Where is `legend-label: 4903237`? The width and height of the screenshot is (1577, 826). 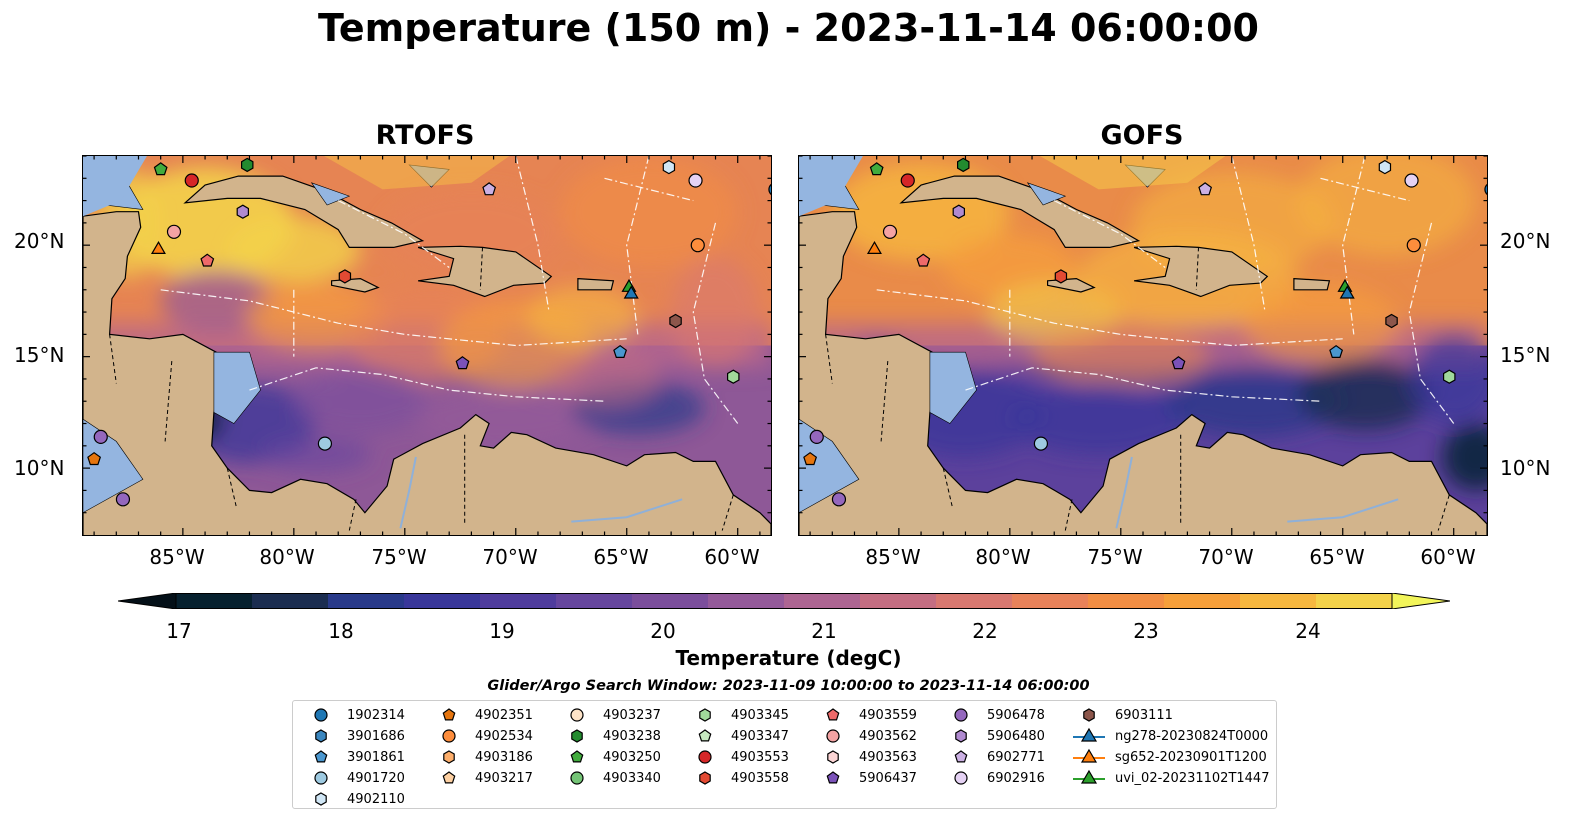
legend-label: 4903237 is located at coordinates (632, 715).